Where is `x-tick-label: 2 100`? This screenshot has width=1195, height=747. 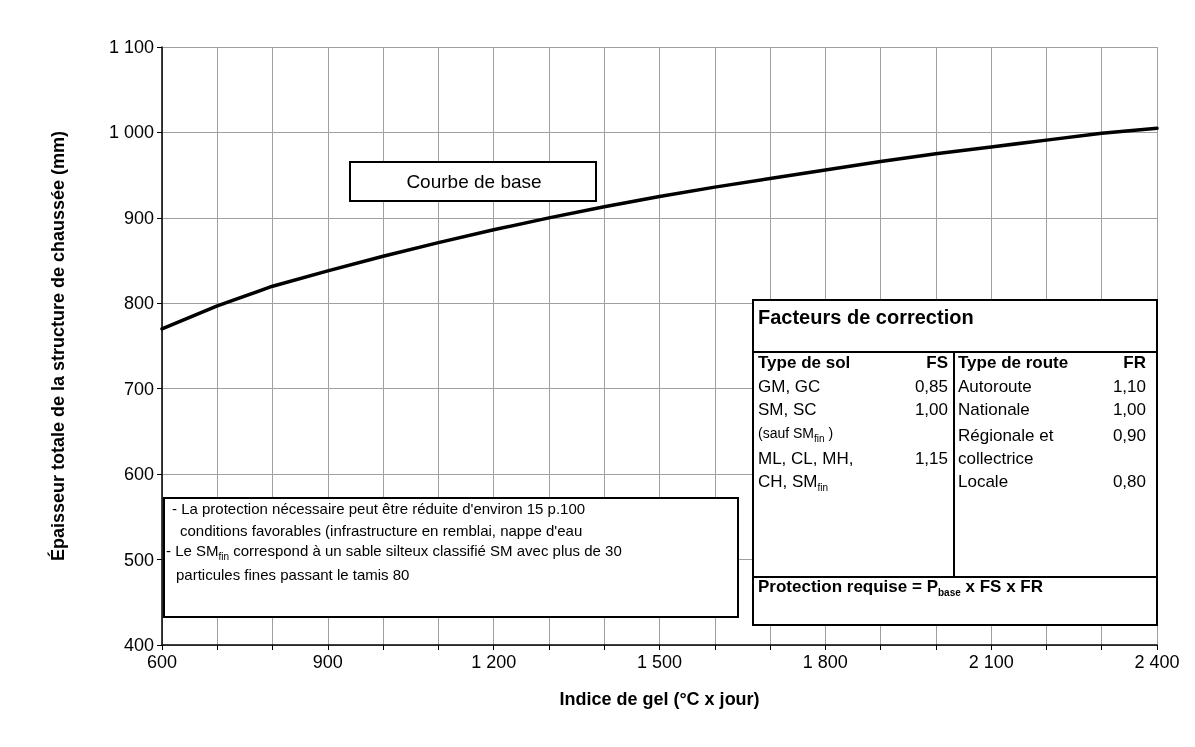 x-tick-label: 2 100 is located at coordinates (991, 662).